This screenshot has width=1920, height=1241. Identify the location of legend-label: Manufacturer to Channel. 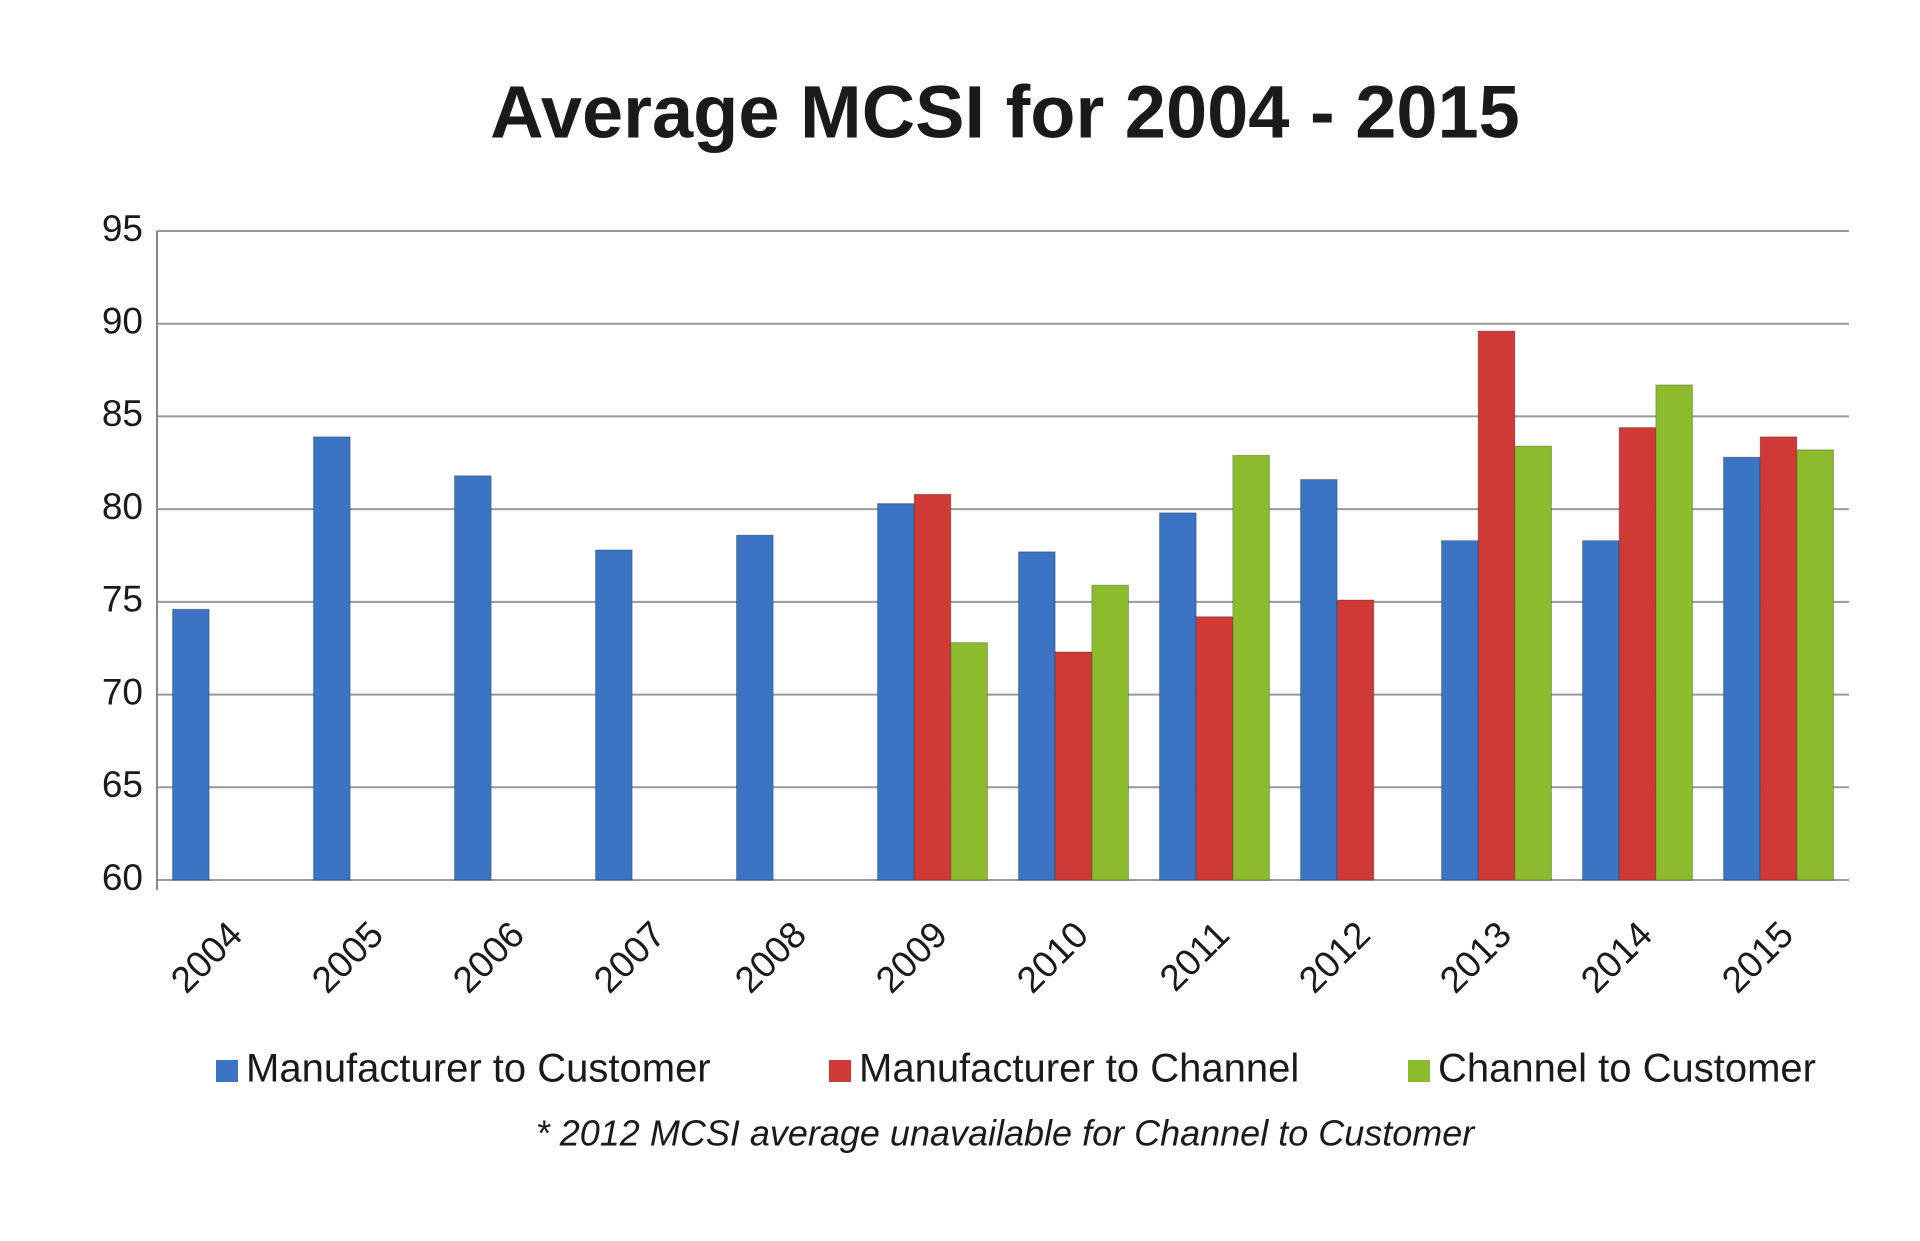
(1079, 1069).